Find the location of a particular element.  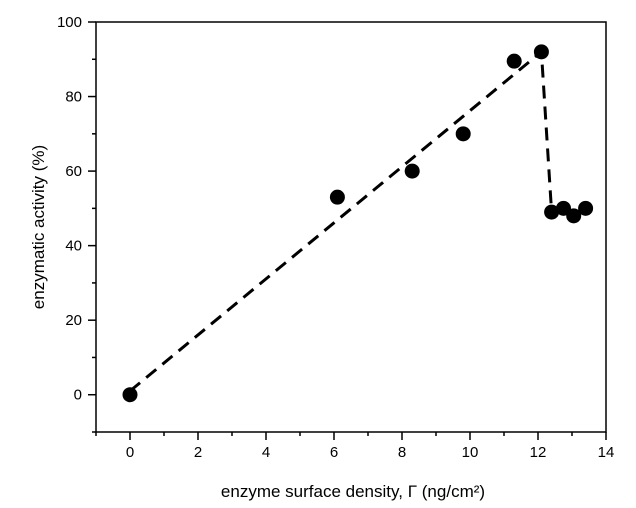

x-tick-label: 12 is located at coordinates (538, 452).